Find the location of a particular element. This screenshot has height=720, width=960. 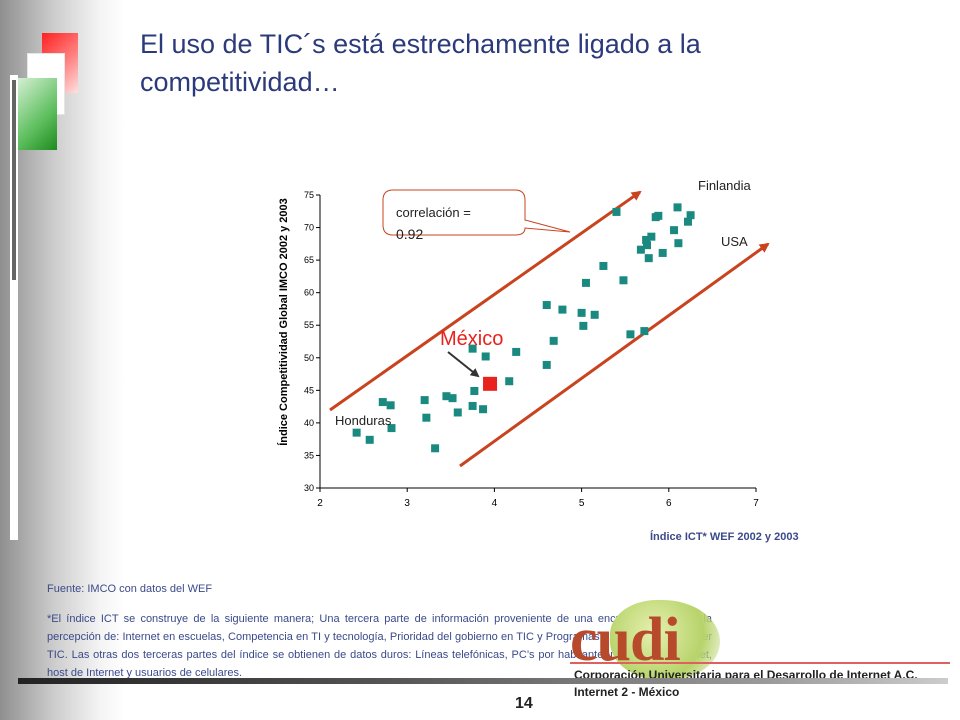

x-tick-label: 7 is located at coordinates (756, 503).